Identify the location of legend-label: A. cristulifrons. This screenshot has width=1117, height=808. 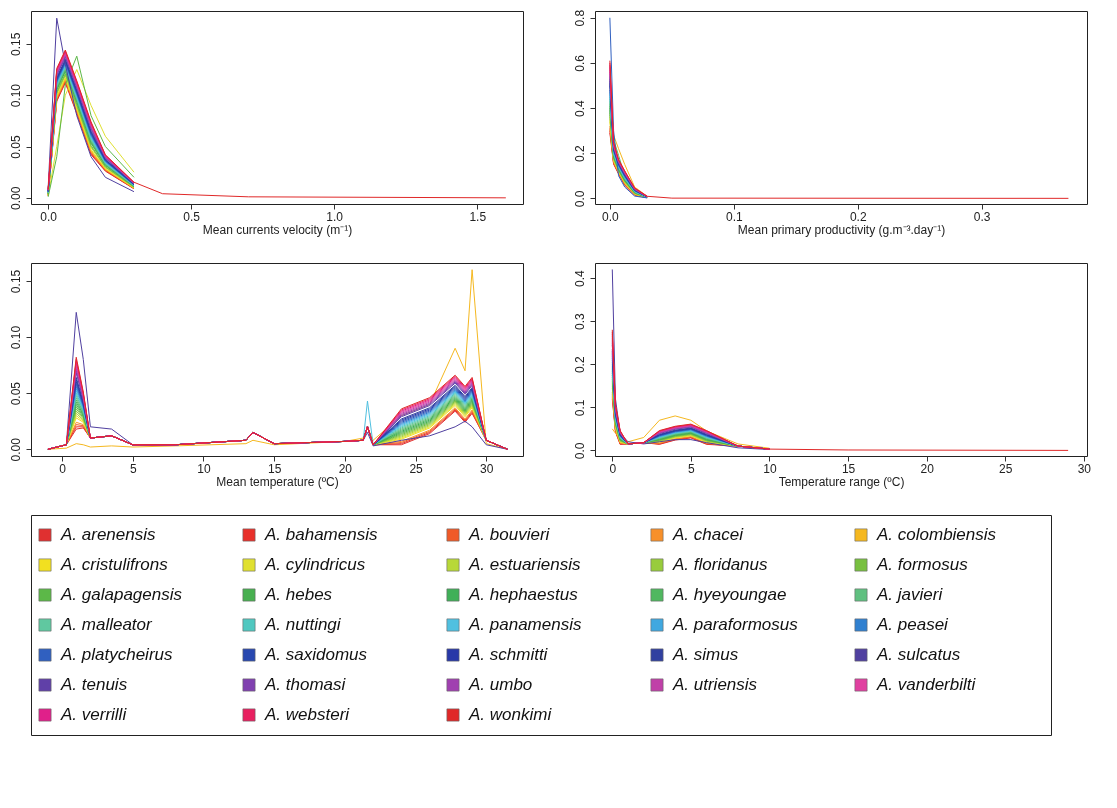
(114, 564).